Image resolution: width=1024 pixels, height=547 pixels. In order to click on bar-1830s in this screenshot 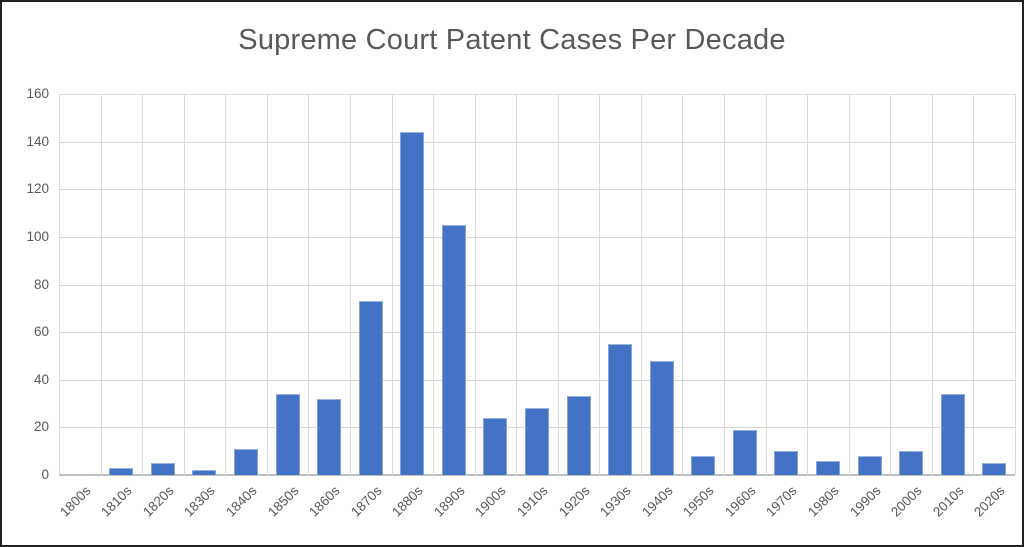, I will do `click(204, 472)`.